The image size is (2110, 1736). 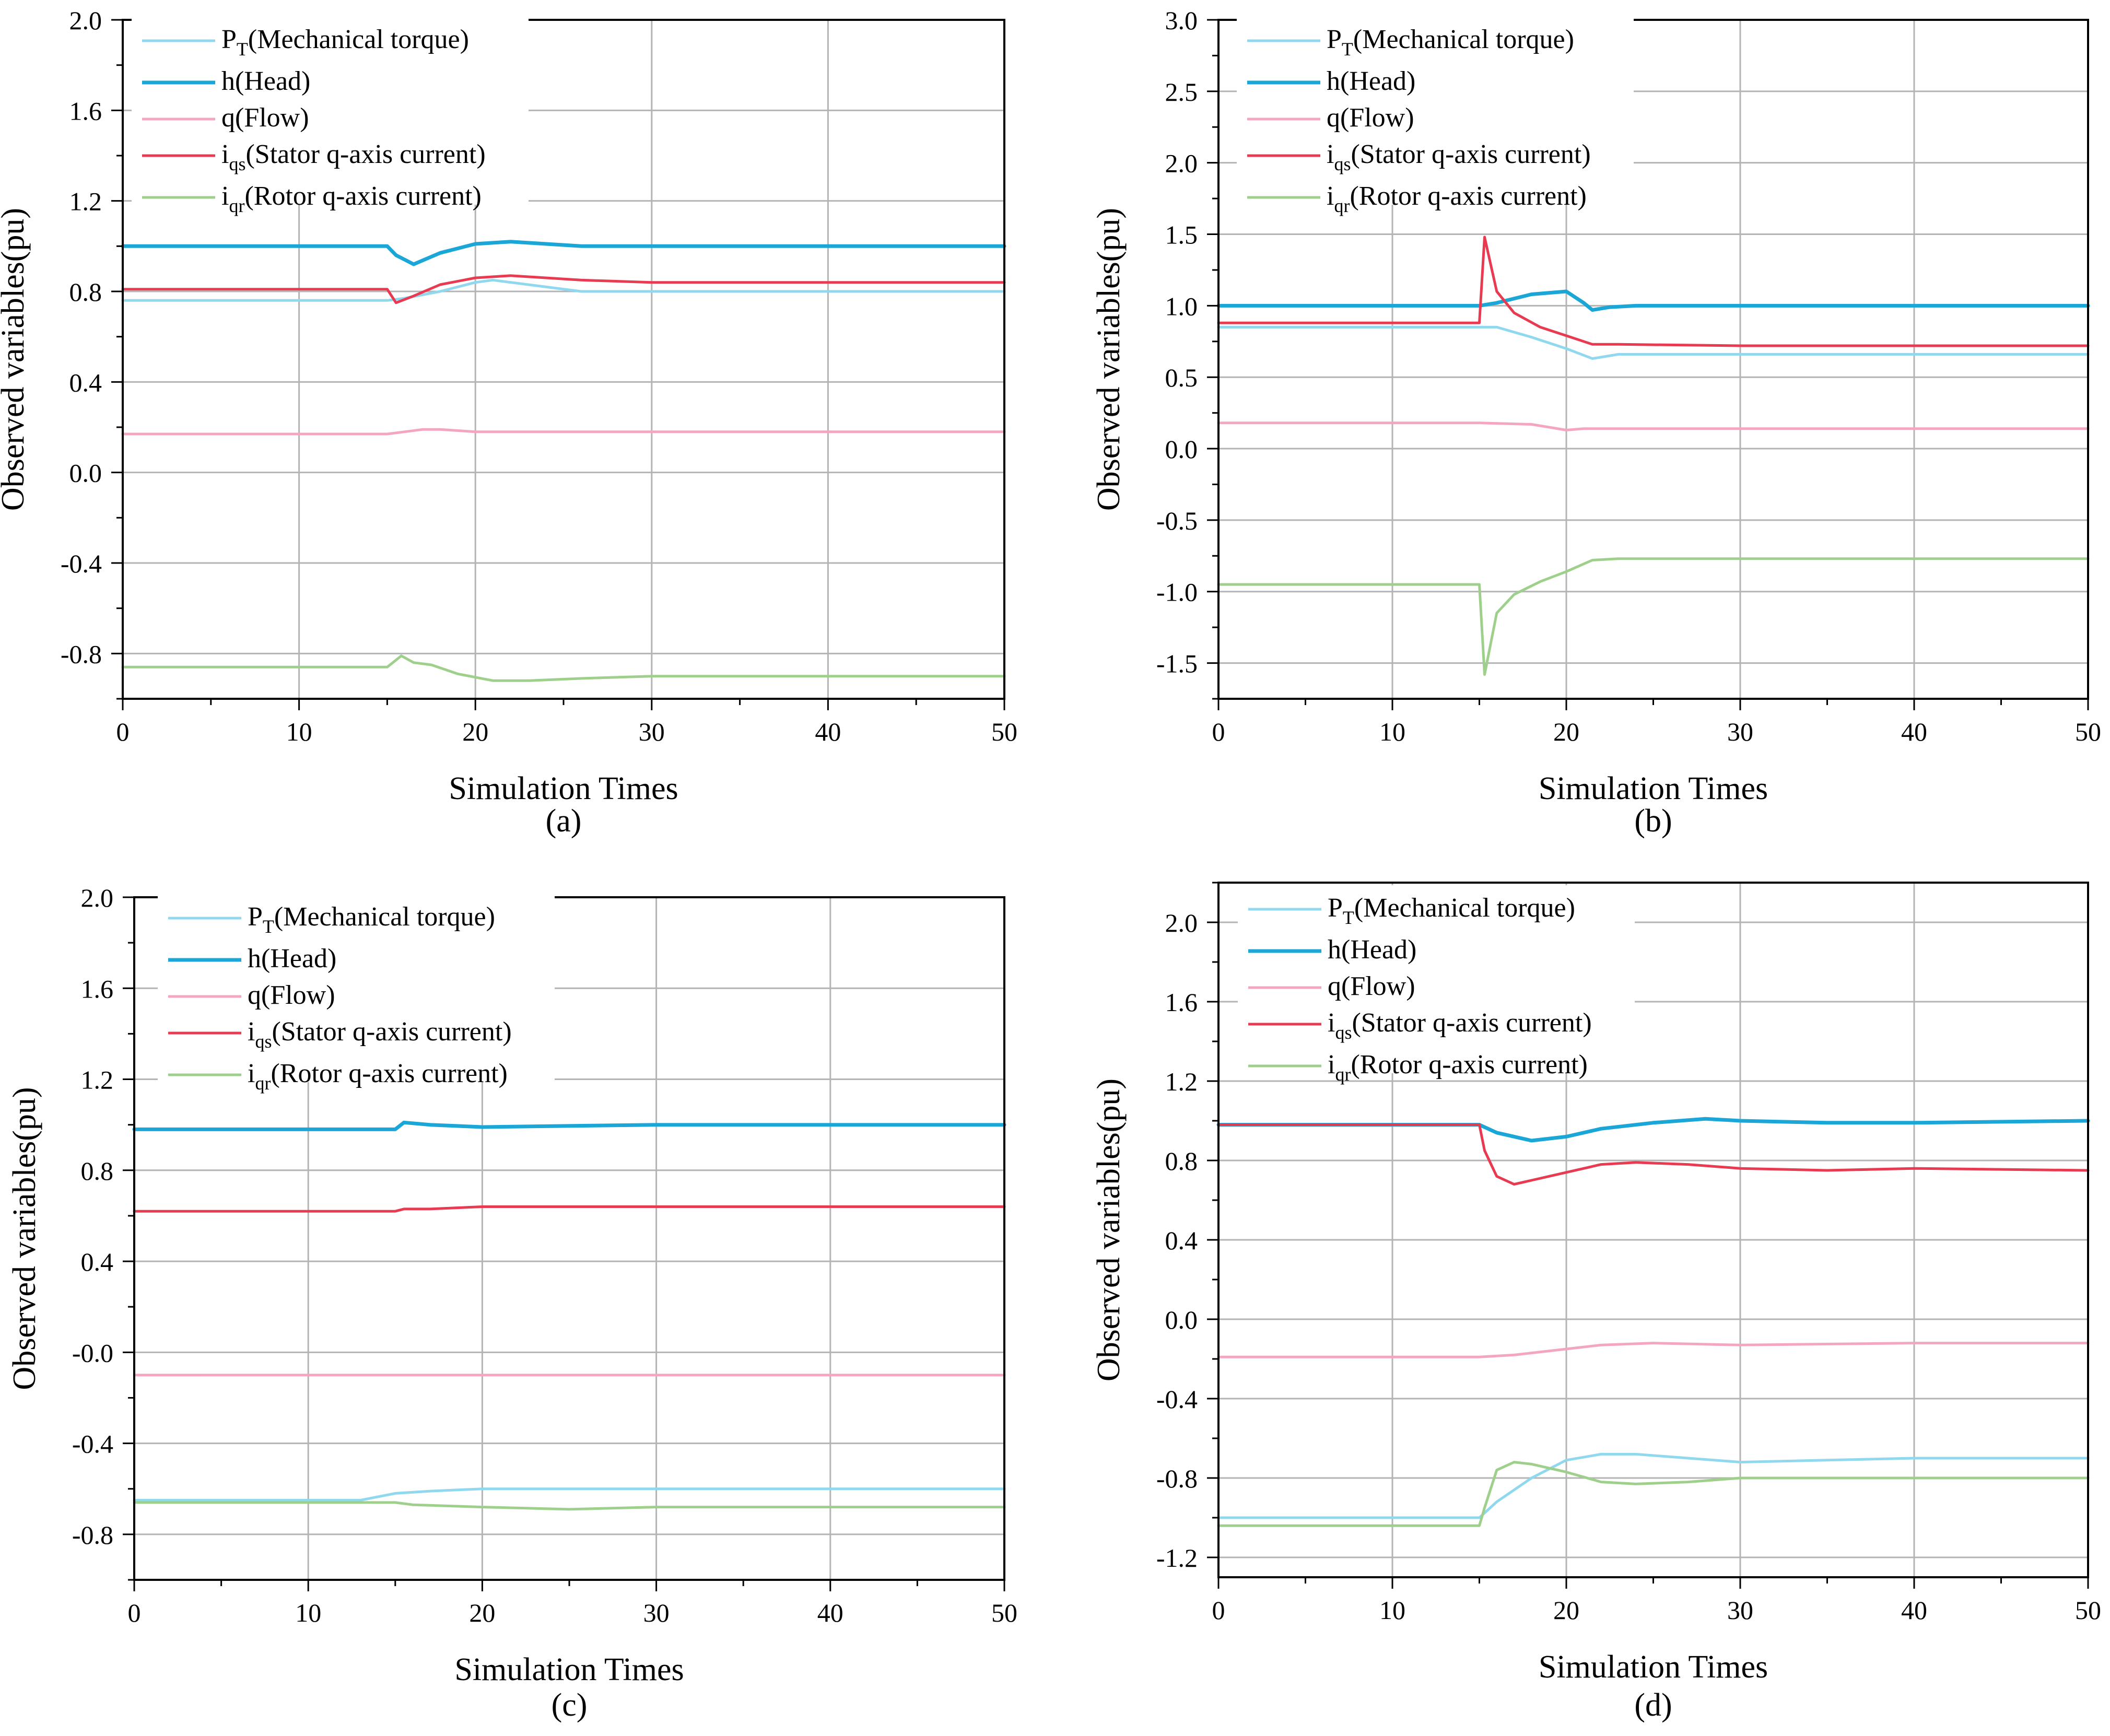 What do you see at coordinates (1177, 592) in the screenshot?
I see `y-tick-label: -1.0` at bounding box center [1177, 592].